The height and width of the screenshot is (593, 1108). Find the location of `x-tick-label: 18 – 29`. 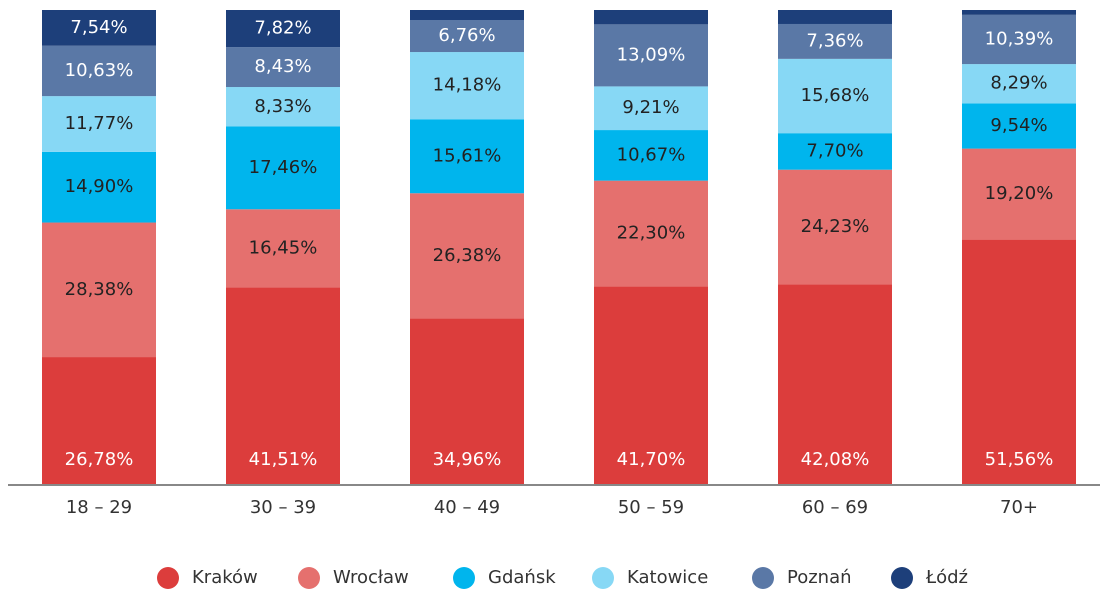

x-tick-label: 18 – 29 is located at coordinates (99, 507).